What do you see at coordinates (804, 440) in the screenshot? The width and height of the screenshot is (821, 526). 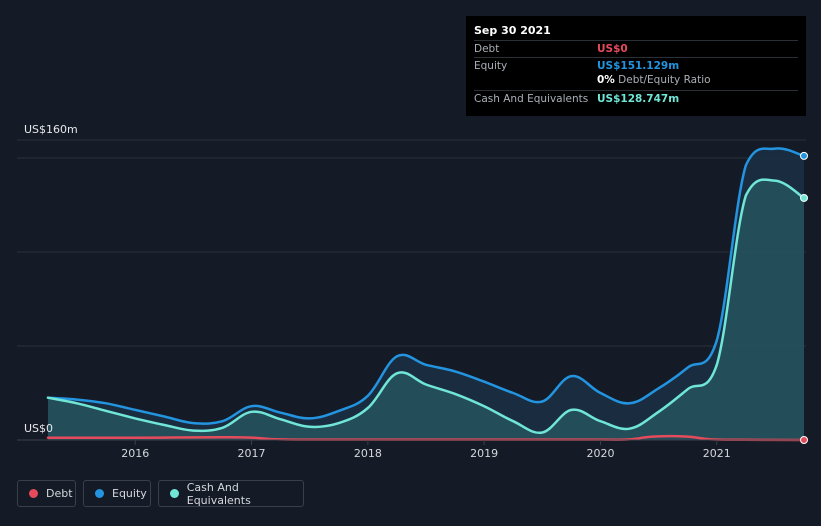 I see `debt-end-marker` at bounding box center [804, 440].